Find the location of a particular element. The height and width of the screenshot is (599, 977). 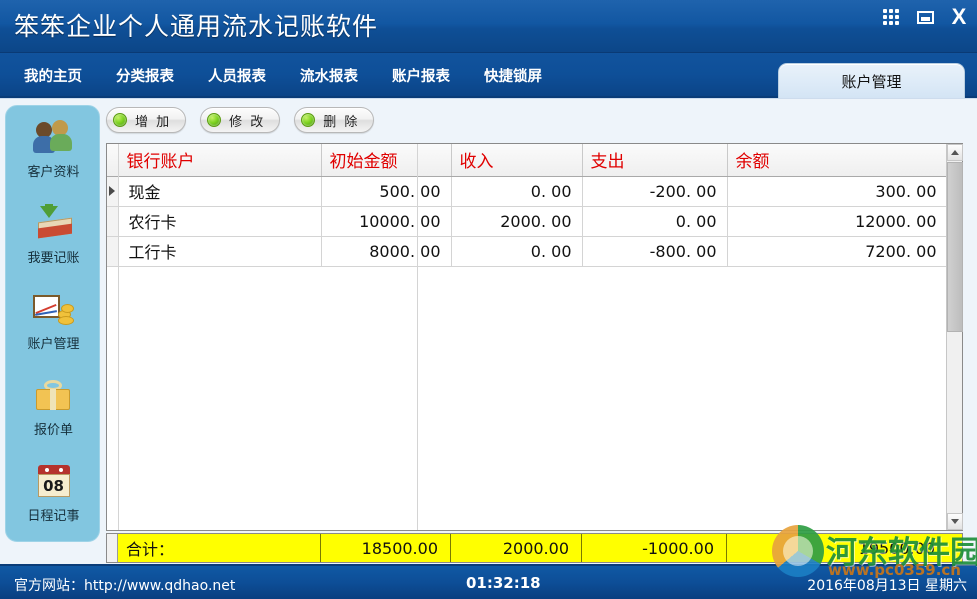

menu-item-quick-lock: 快捷锁屏 is located at coordinates (513, 77).